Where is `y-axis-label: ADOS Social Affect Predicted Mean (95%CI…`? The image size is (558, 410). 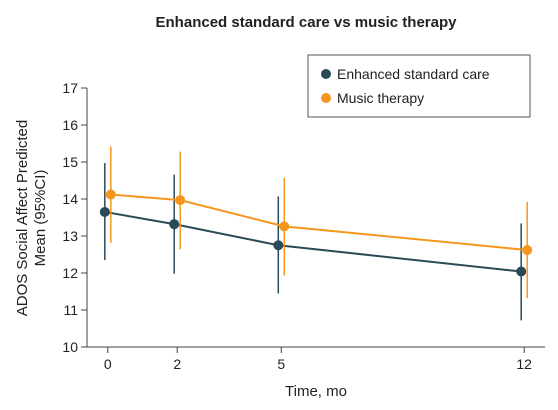 y-axis-label: ADOS Social Affect Predicted Mean (95%CI… is located at coordinates (31, 218).